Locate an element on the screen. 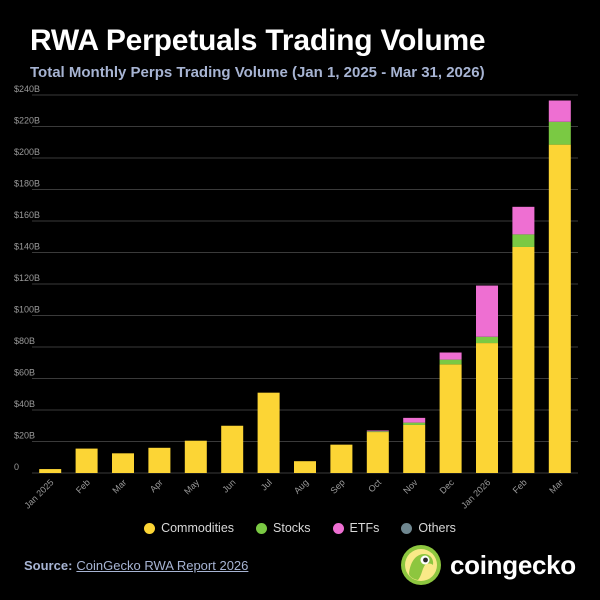 Image resolution: width=600 pixels, height=600 pixels. legend-label-stocks: Stocks is located at coordinates (292, 528).